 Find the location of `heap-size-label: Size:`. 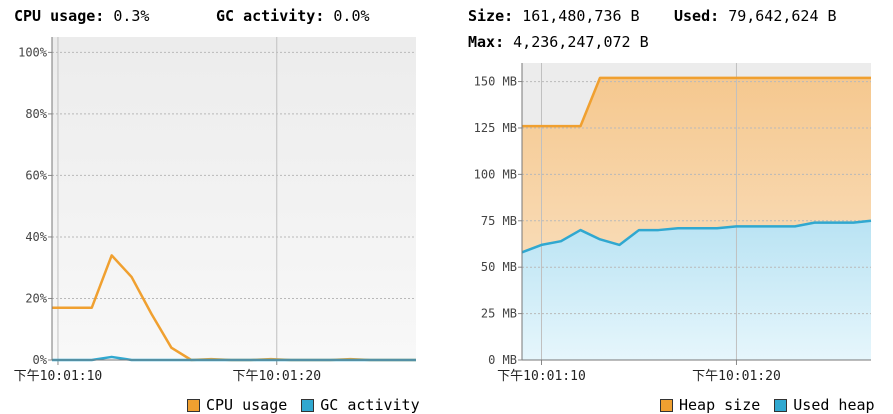

heap-size-label: Size: is located at coordinates (491, 16).